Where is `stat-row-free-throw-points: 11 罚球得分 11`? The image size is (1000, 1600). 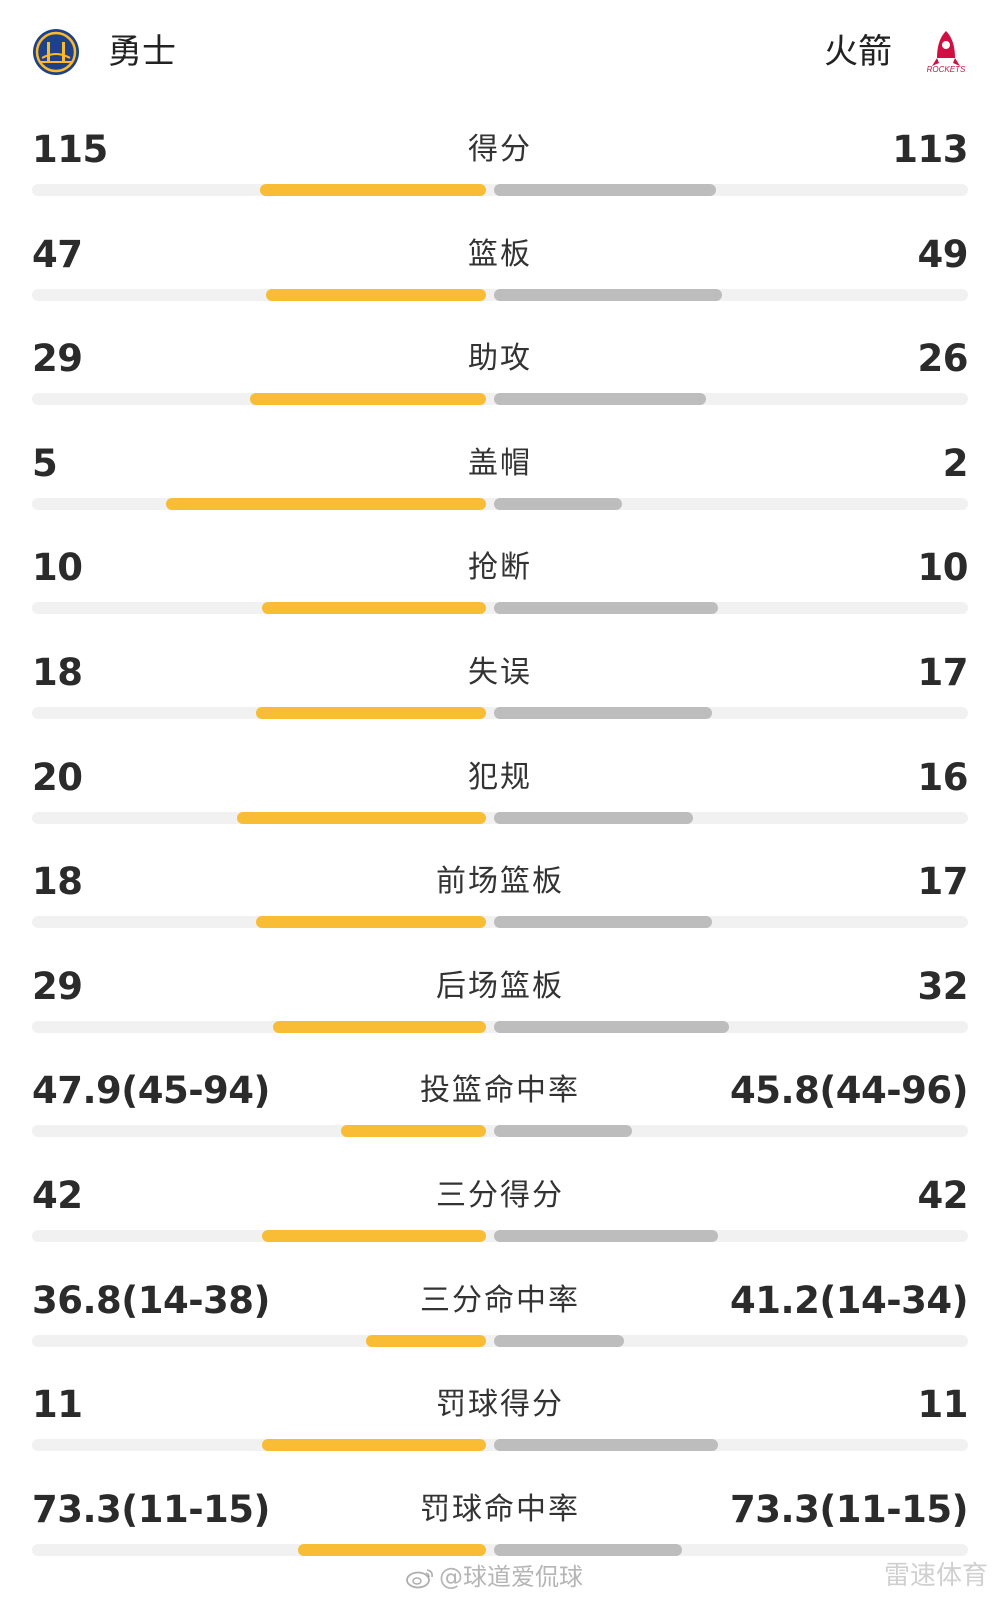
stat-row-free-throw-points: 11 罚球得分 11 is located at coordinates (500, 1416).